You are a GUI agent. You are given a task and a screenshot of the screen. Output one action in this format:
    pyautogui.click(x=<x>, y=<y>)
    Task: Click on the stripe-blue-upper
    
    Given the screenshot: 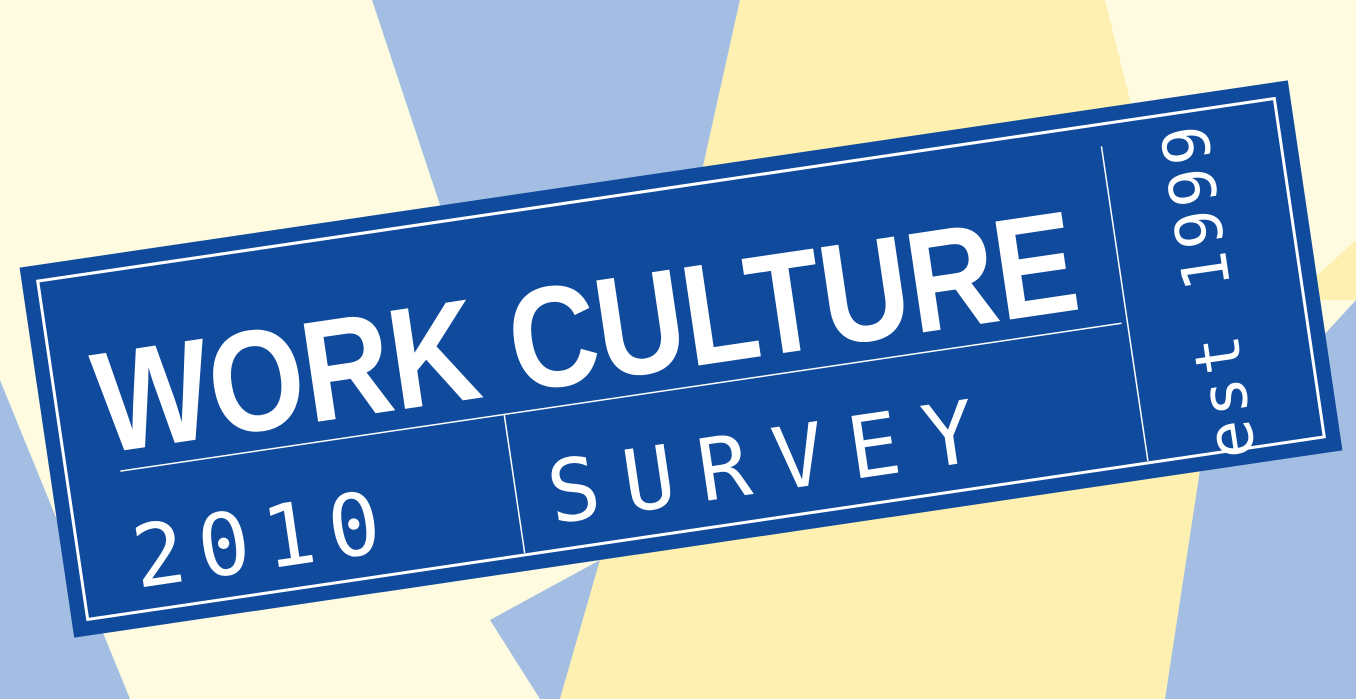 What is the action you would take?
    pyautogui.click(x=556, y=110)
    